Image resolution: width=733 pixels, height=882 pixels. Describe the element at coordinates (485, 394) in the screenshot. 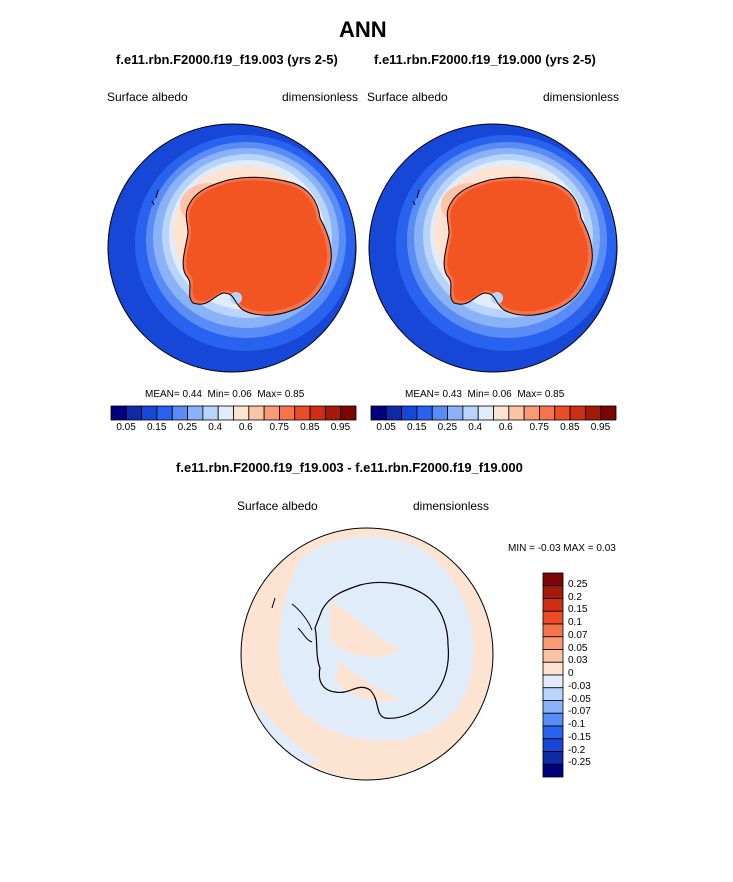

I see `panel-right-stats: MEAN= 0.43 Min= 0.06 Max= 0.85` at that location.